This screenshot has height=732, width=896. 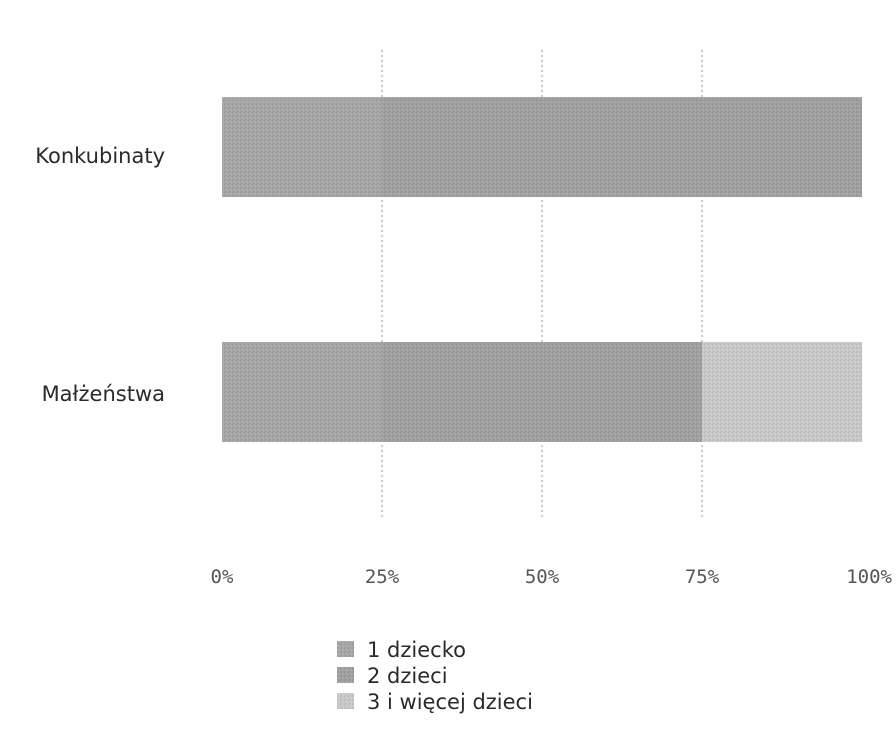 What do you see at coordinates (869, 577) in the screenshot?
I see `x-tick-label: 100%` at bounding box center [869, 577].